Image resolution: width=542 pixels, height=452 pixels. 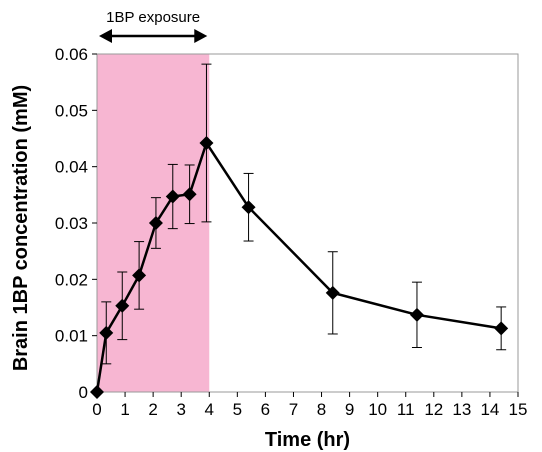 What do you see at coordinates (209, 409) in the screenshot?
I see `x-tick-label: 4` at bounding box center [209, 409].